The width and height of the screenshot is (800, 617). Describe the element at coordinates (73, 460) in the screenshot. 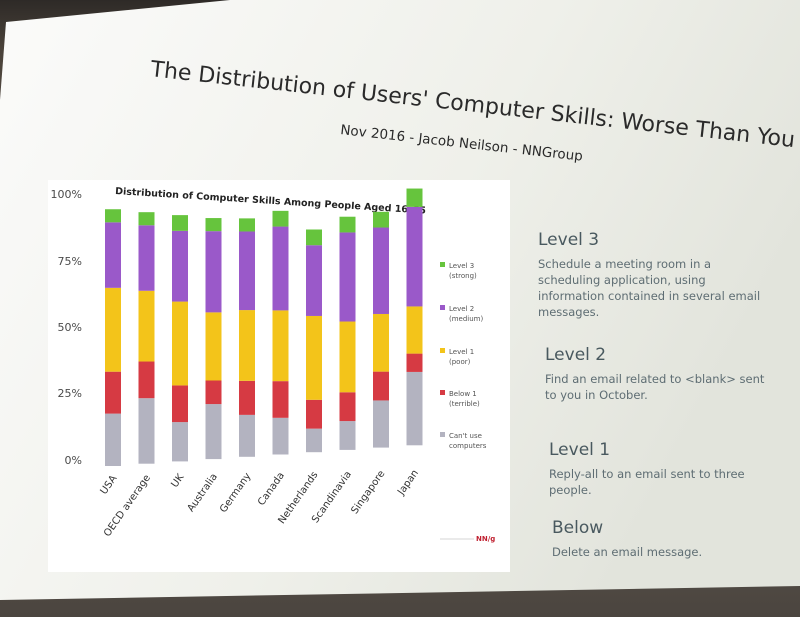

I see `y-tick-label: 0%` at that location.